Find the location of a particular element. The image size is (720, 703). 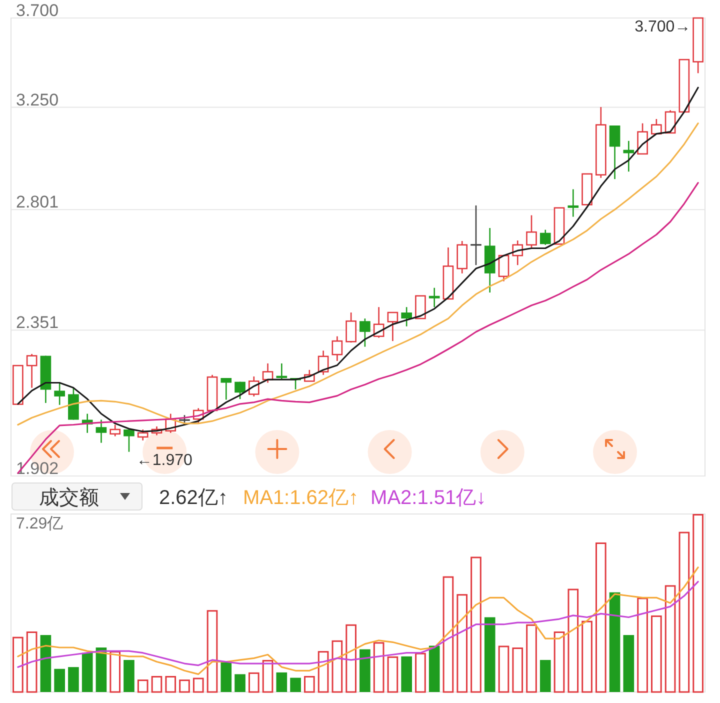

text: MA1:1.62亿↑ is located at coordinates (300, 498).